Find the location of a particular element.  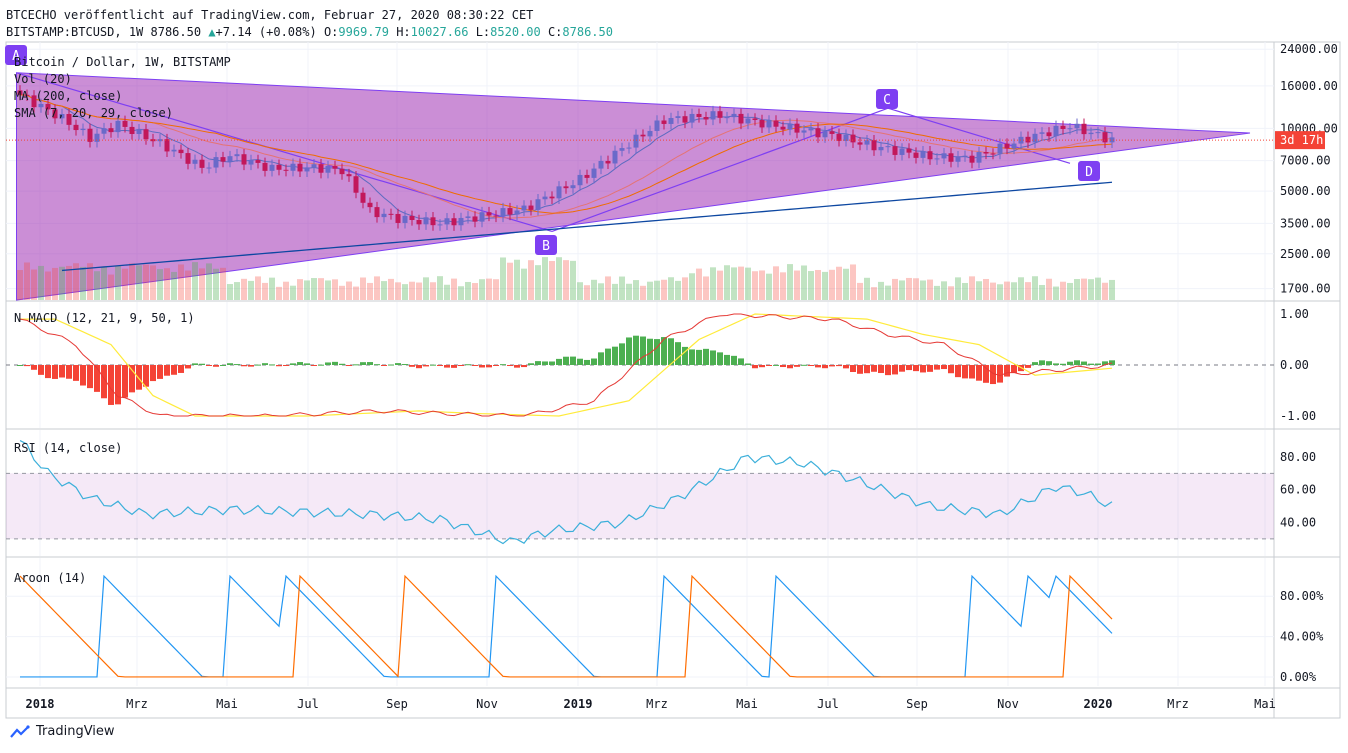

pattern-label-badge is located at coordinates (546, 245).